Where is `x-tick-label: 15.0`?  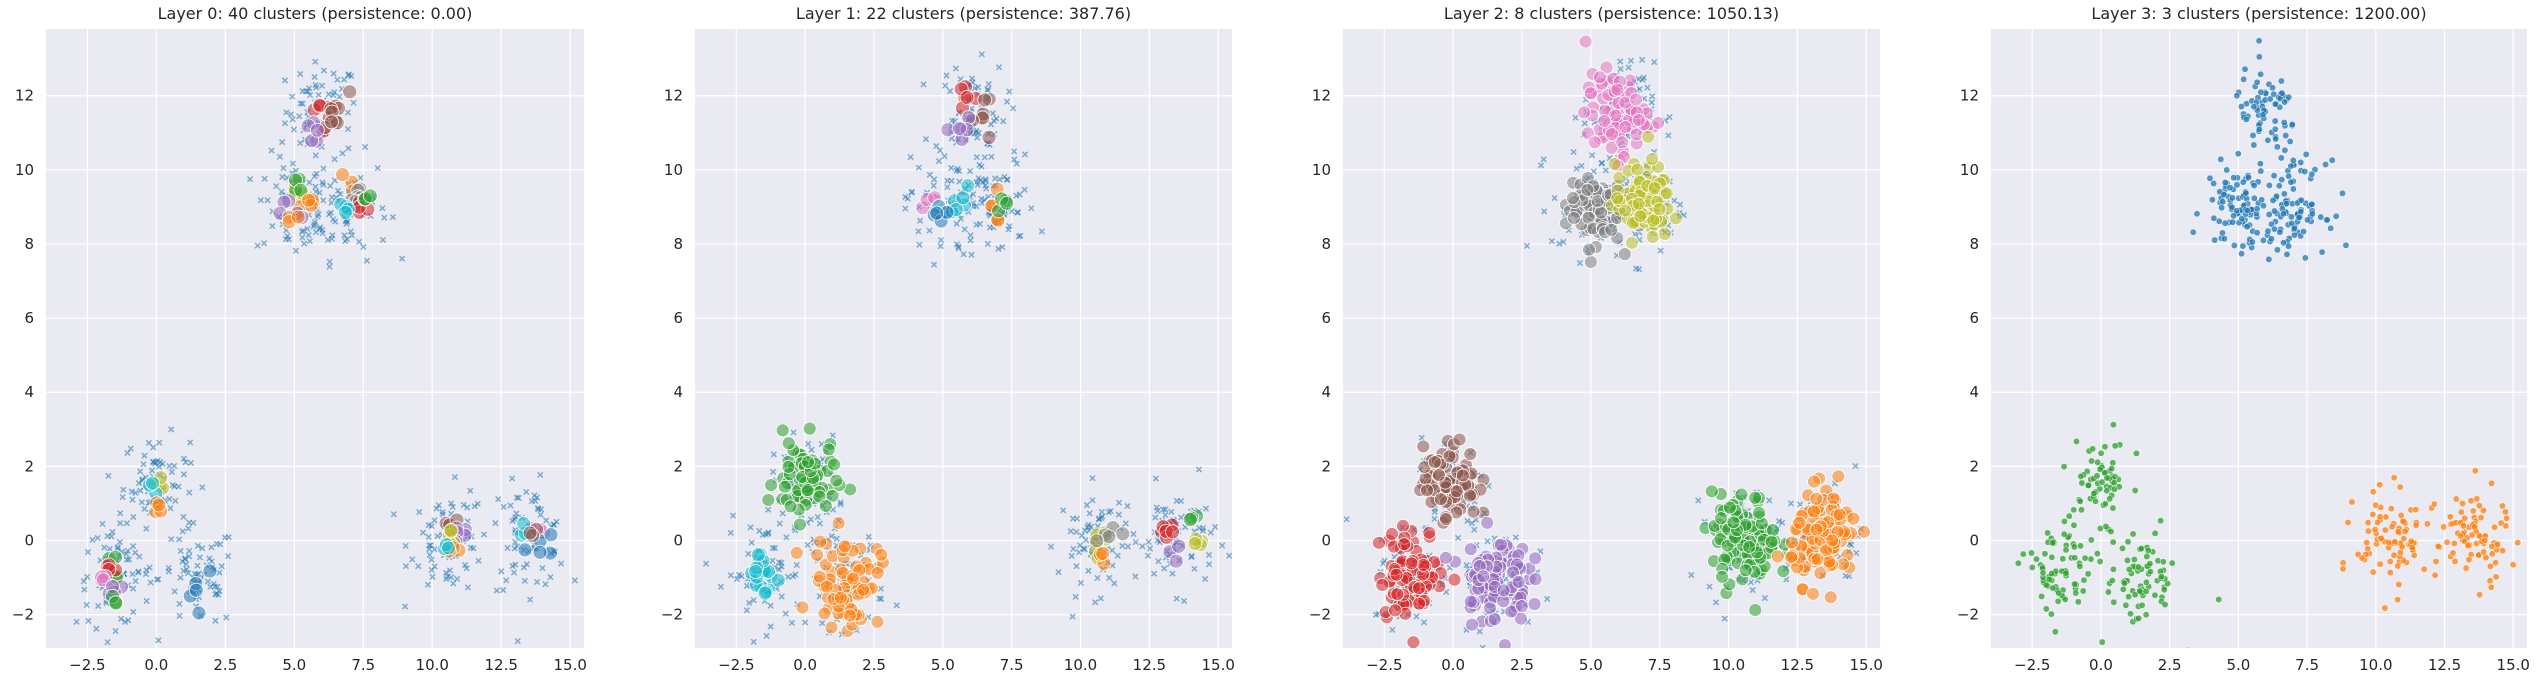
x-tick-label: 15.0 is located at coordinates (570, 665).